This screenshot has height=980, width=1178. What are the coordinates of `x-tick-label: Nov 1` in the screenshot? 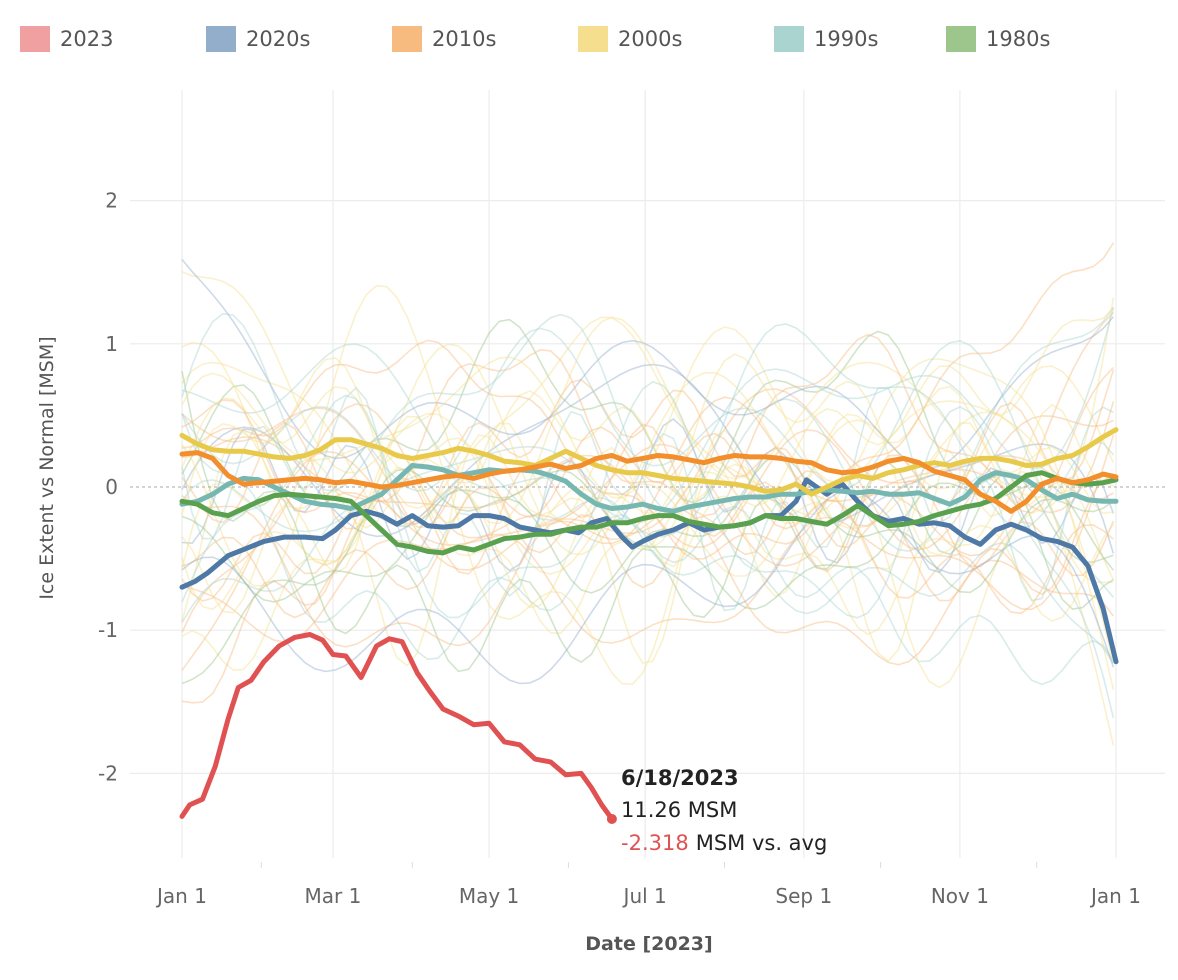 It's located at (960, 896).